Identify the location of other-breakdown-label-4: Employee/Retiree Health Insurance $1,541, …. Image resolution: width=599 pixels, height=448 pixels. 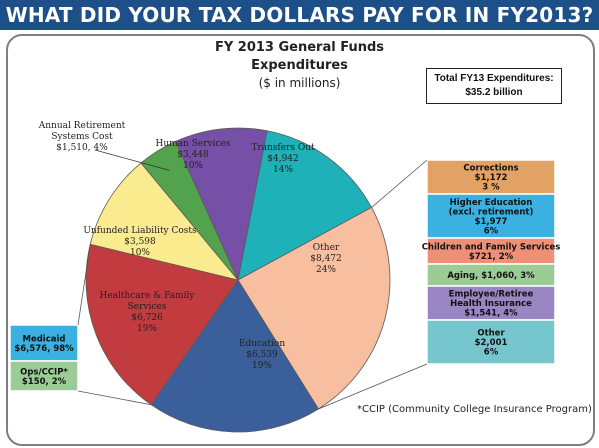
(491, 304).